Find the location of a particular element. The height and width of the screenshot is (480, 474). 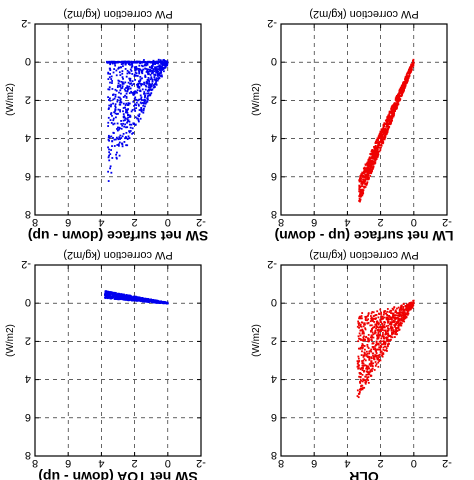

series-points is located at coordinates (386, 130).